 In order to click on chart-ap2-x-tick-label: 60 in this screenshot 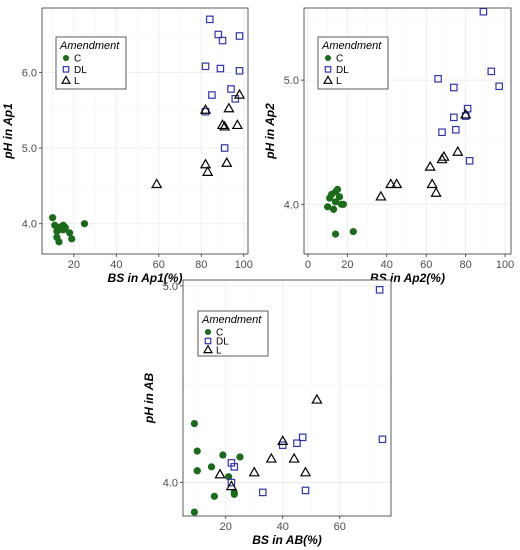, I will do `click(426, 265)`.